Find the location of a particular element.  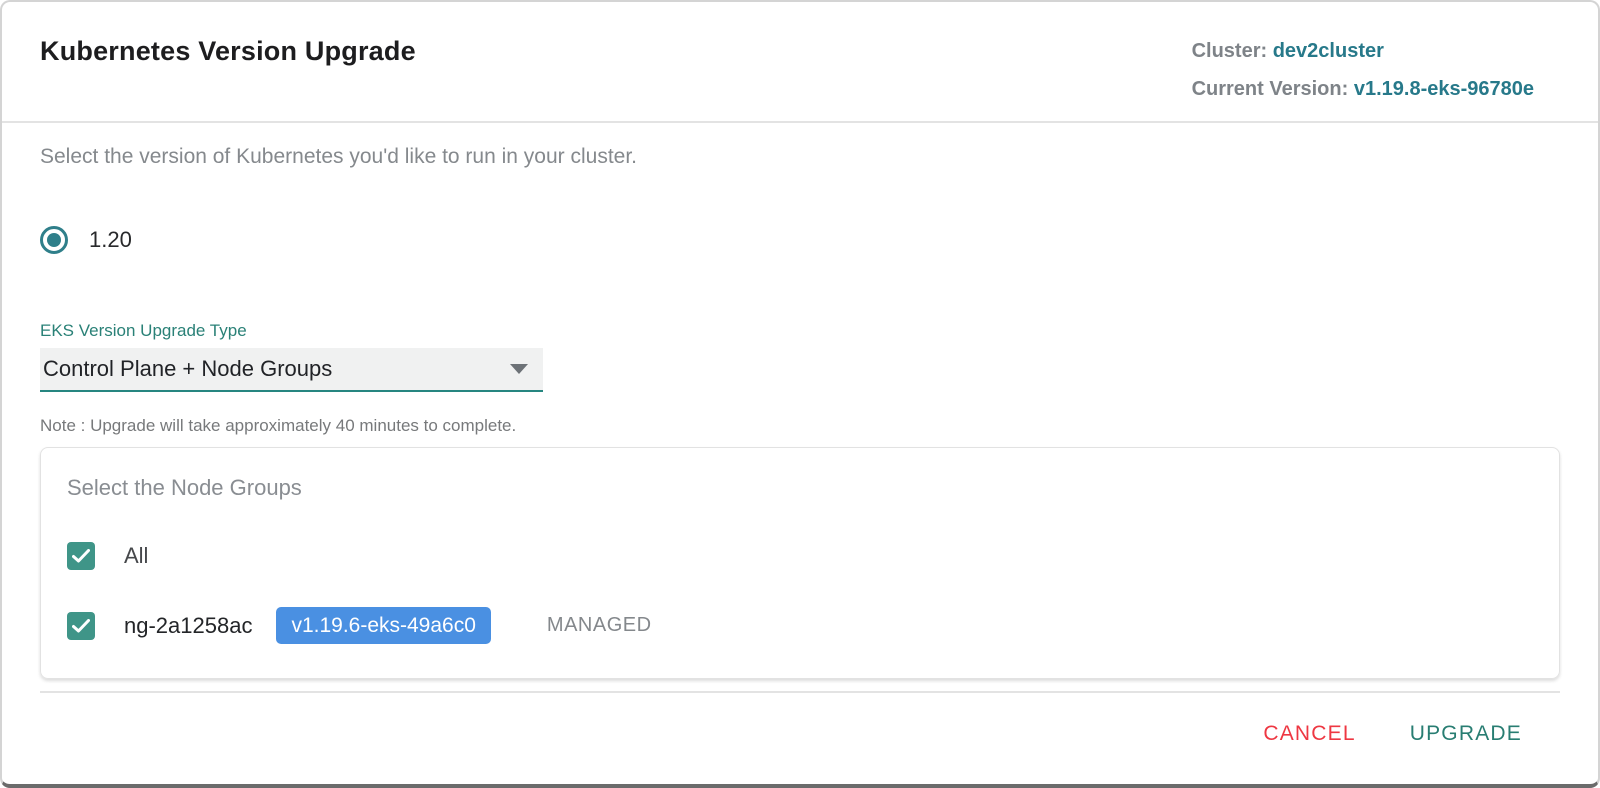

cluster-value: dev2cluster is located at coordinates (1328, 51).